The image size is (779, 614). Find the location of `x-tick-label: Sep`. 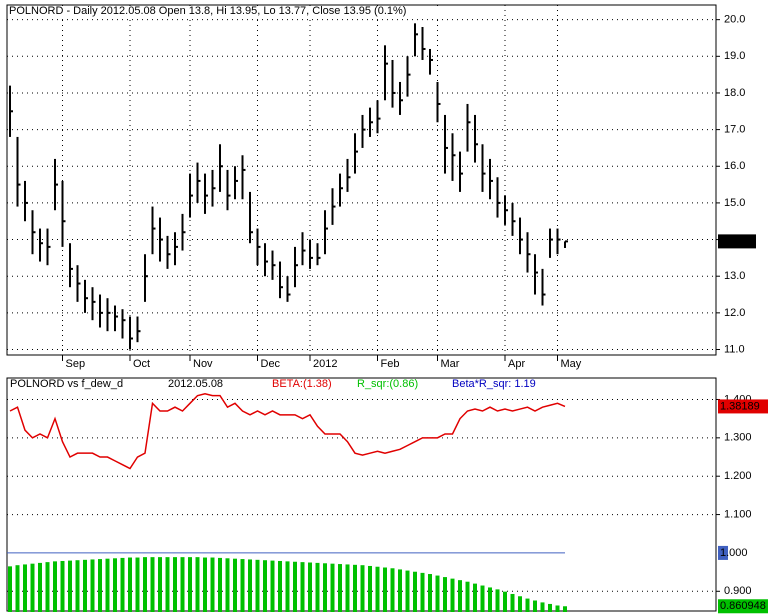

x-tick-label: Sep is located at coordinates (76, 364).